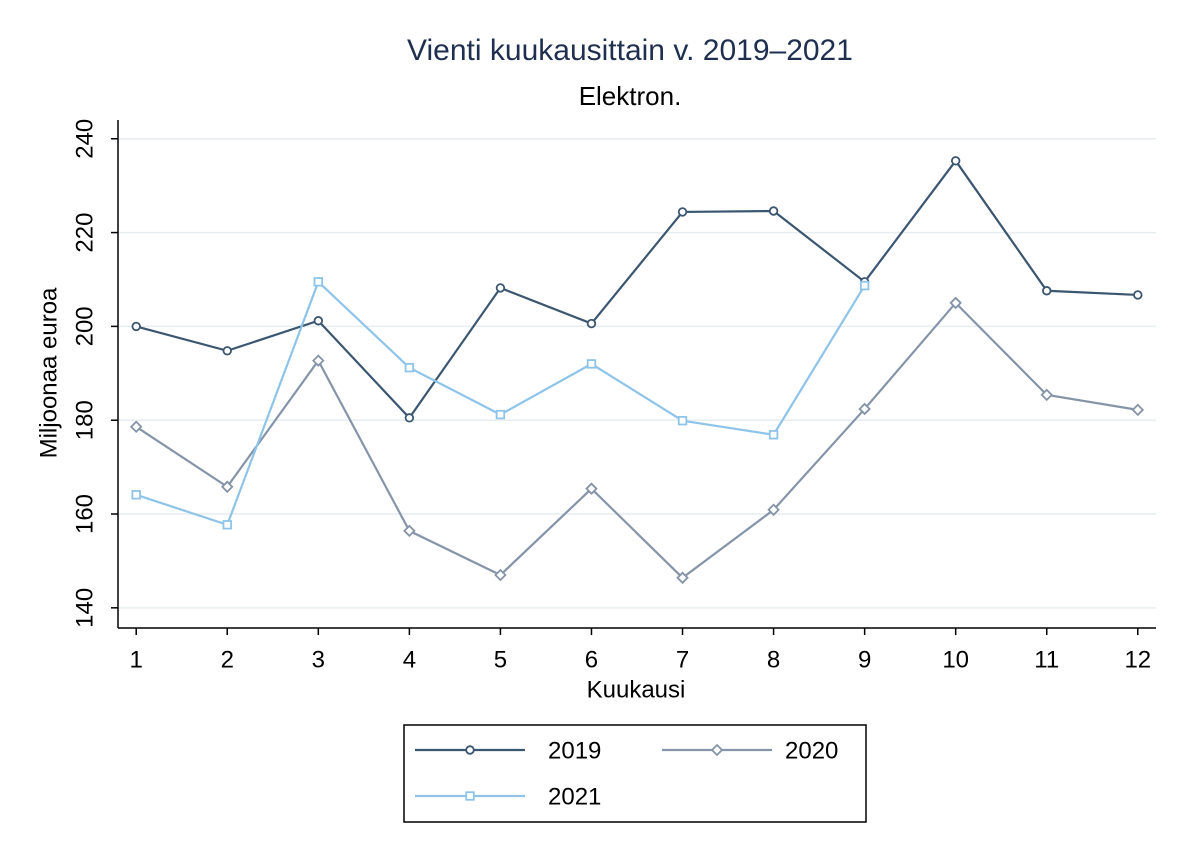  What do you see at coordinates (84, 608) in the screenshot?
I see `y-tick-label: 140` at bounding box center [84, 608].